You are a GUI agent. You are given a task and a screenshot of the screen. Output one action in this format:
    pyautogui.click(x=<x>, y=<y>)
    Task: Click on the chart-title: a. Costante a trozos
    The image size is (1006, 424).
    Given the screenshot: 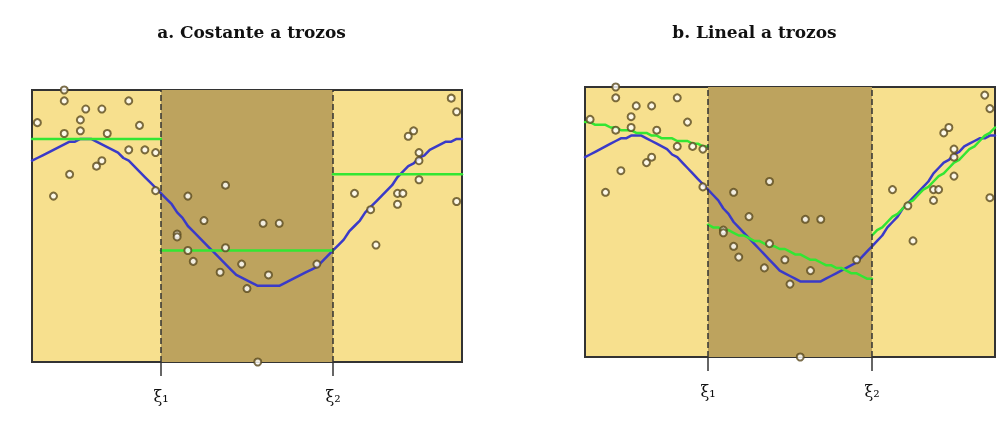 What is the action you would take?
    pyautogui.click(x=251, y=31)
    